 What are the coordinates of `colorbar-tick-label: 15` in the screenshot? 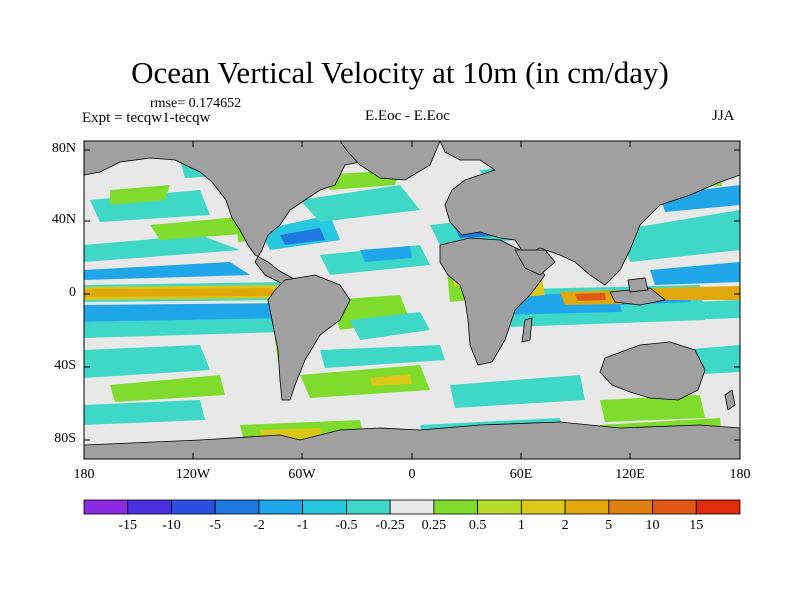 It's located at (696, 525).